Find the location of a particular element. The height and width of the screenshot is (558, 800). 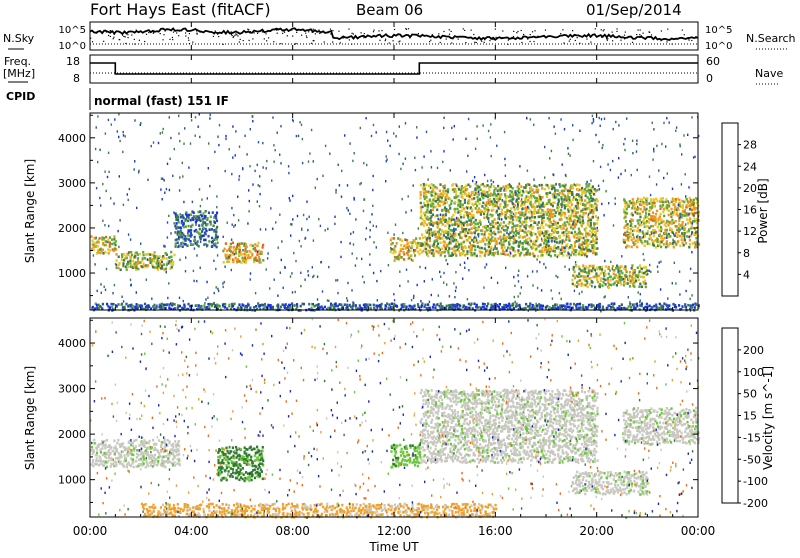

colorbar-tick-label: -100 is located at coordinates (755, 481).